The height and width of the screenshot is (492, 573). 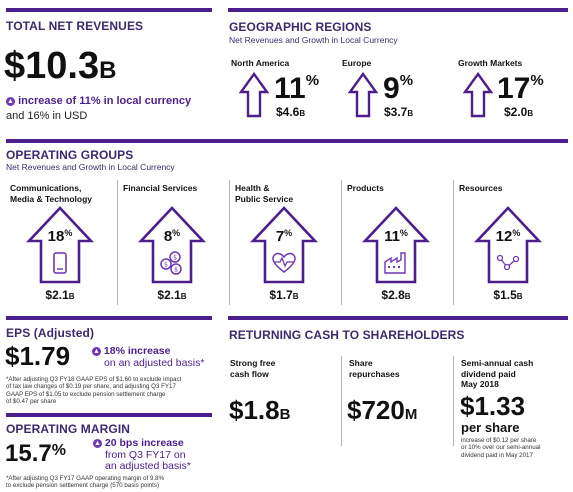 What do you see at coordinates (109, 318) in the screenshot?
I see `eps-top-bar` at bounding box center [109, 318].